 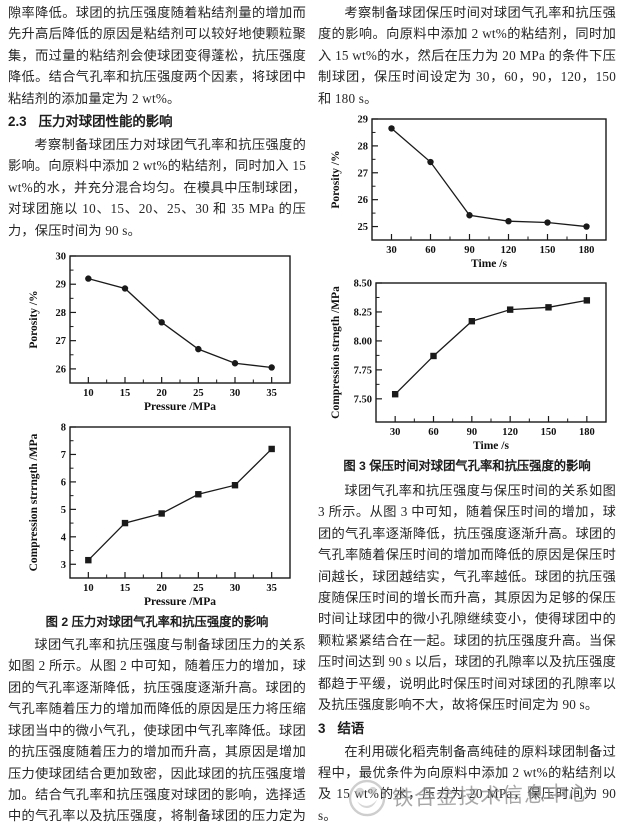 What do you see at coordinates (105, 122) in the screenshot?
I see `section-title: 压力对球团性能的影响` at bounding box center [105, 122].